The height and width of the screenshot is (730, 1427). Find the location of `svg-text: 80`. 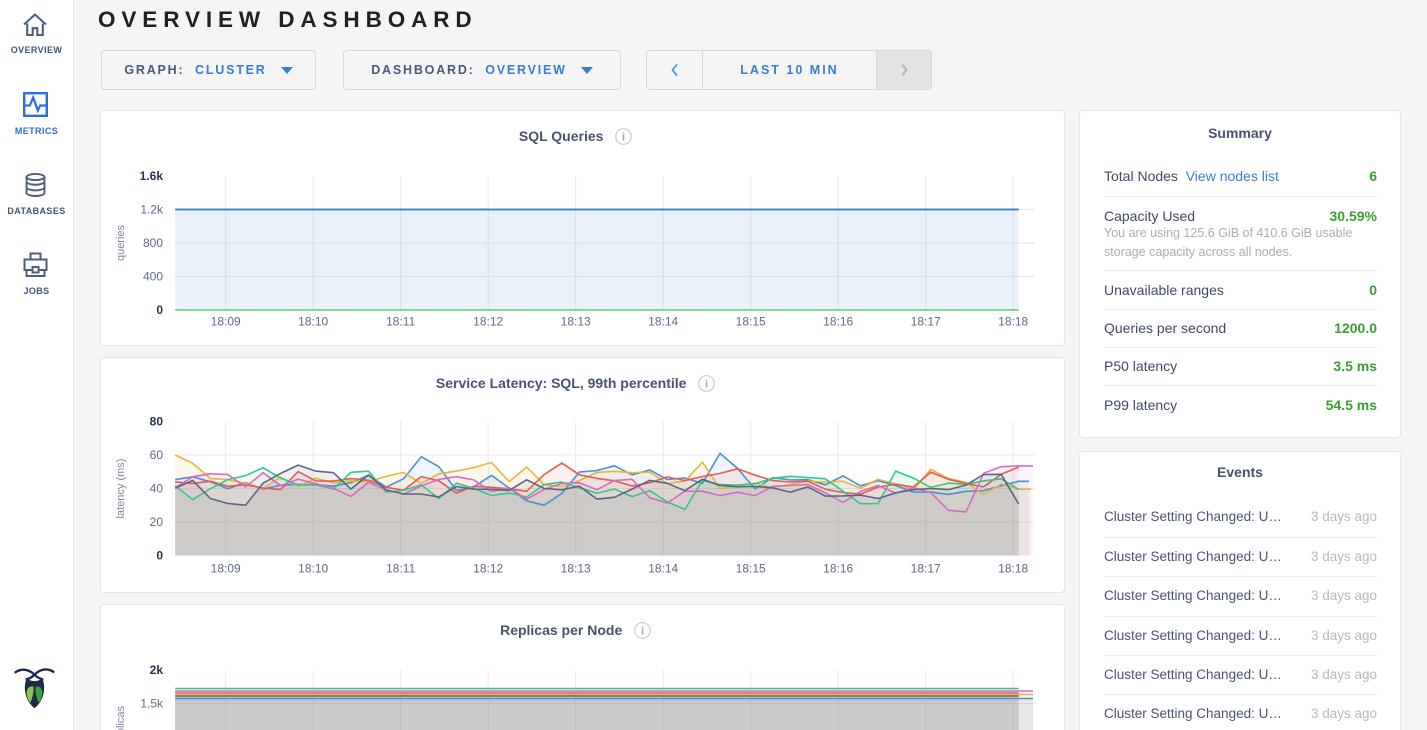

svg-text: 80 is located at coordinates (157, 422).